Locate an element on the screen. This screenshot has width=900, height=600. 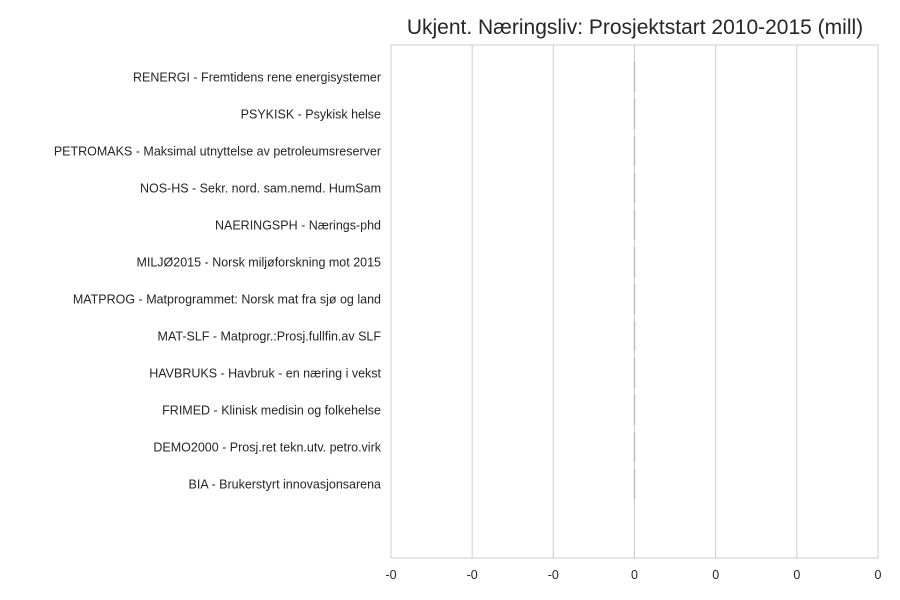
category-label: NOS-HS - Sekr. nord. sam.nemd. HumSam is located at coordinates (260, 189).